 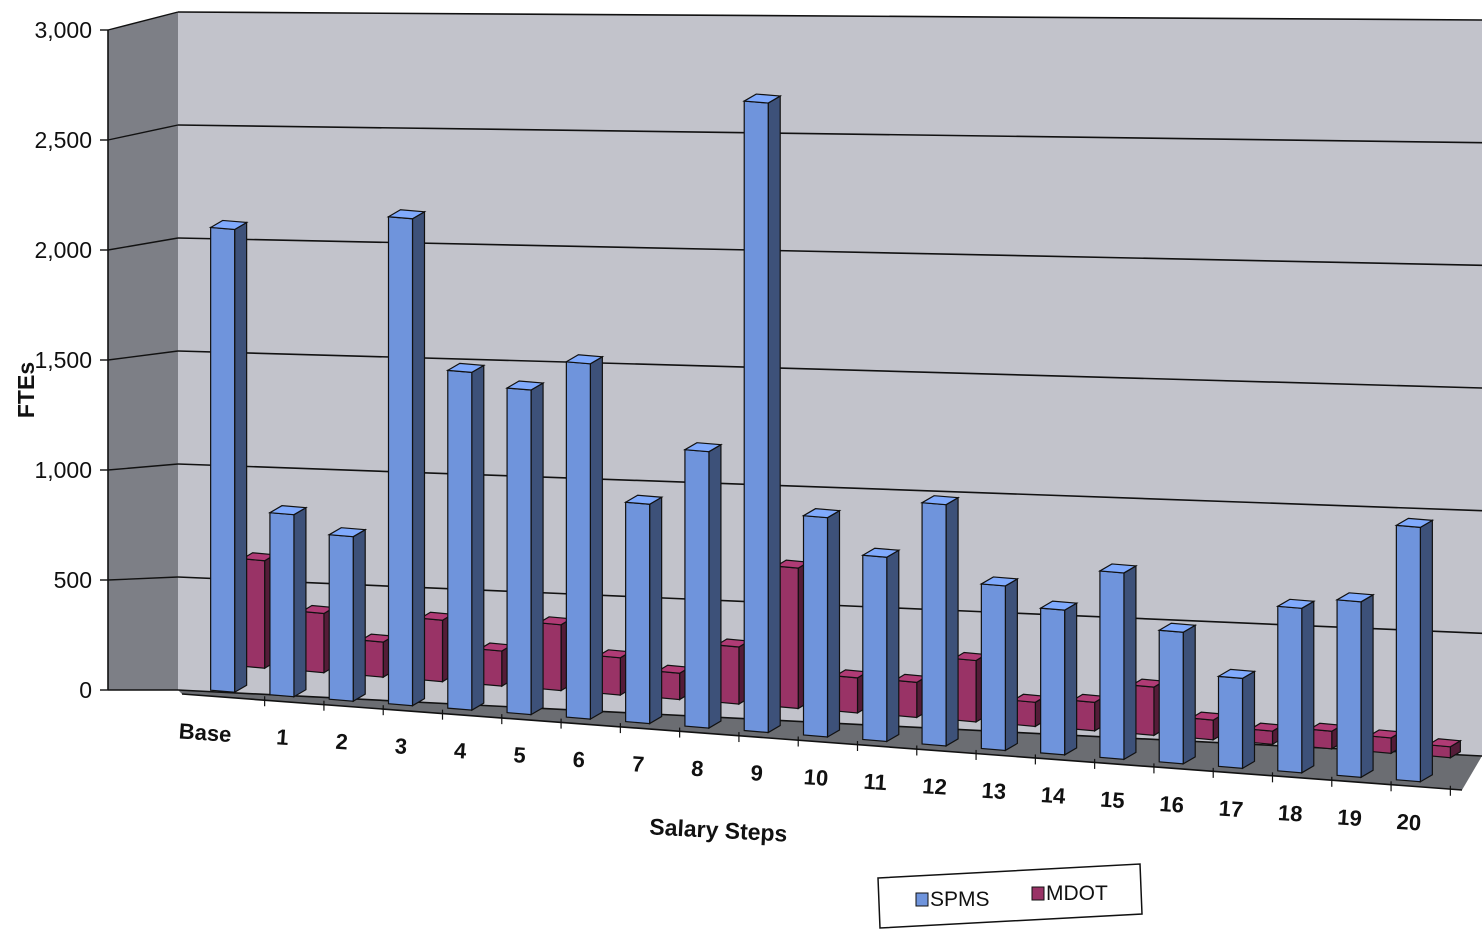 I want to click on y-tick-label: 1,000, so click(x=63, y=470).